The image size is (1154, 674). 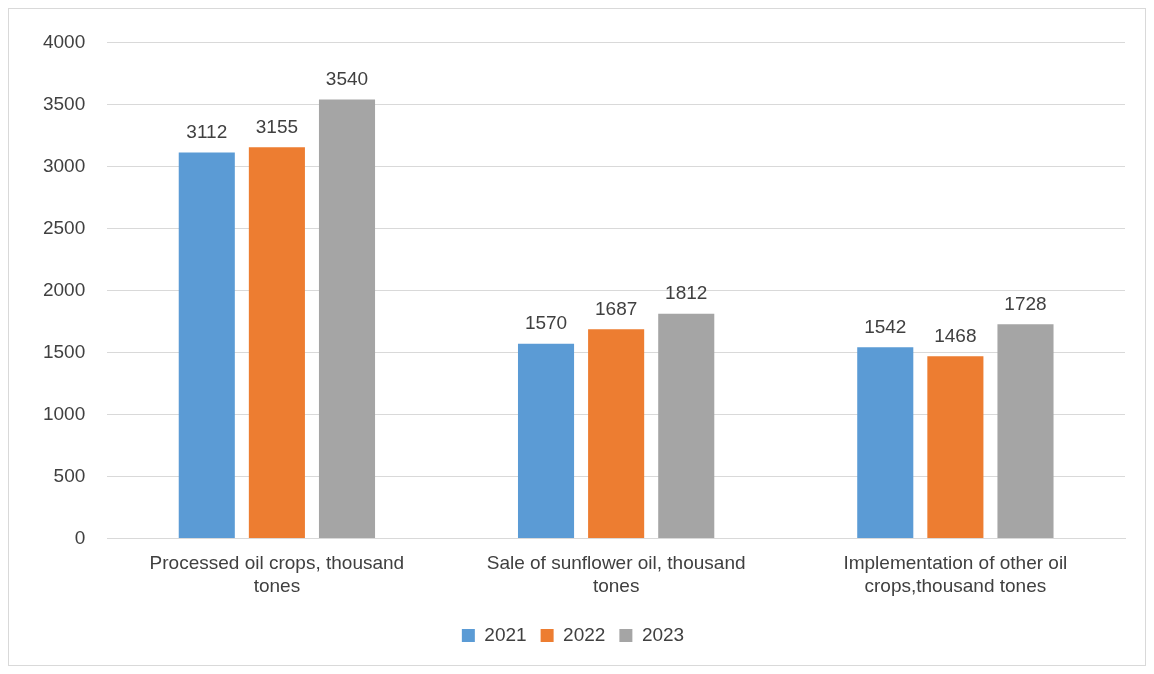 What do you see at coordinates (64, 103) in the screenshot?
I see `y-tick-label: 3500` at bounding box center [64, 103].